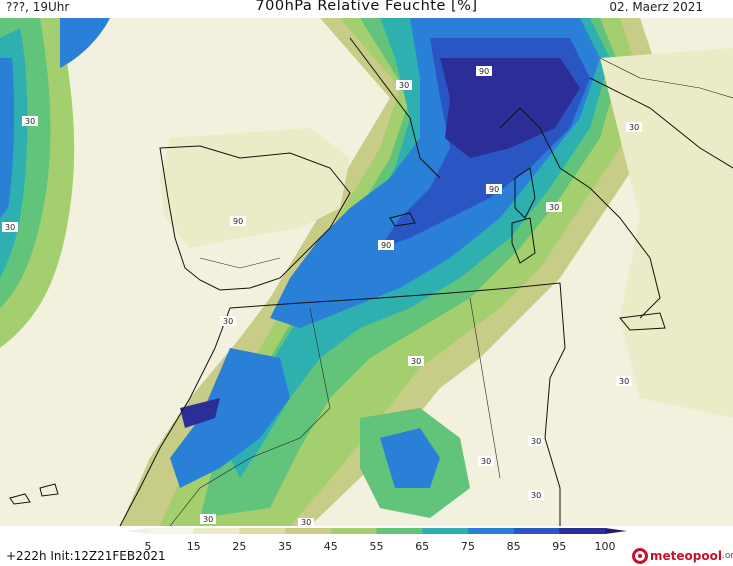 The height and width of the screenshot is (566, 733). I want to click on colorbar-tick: 100, so click(605, 546).